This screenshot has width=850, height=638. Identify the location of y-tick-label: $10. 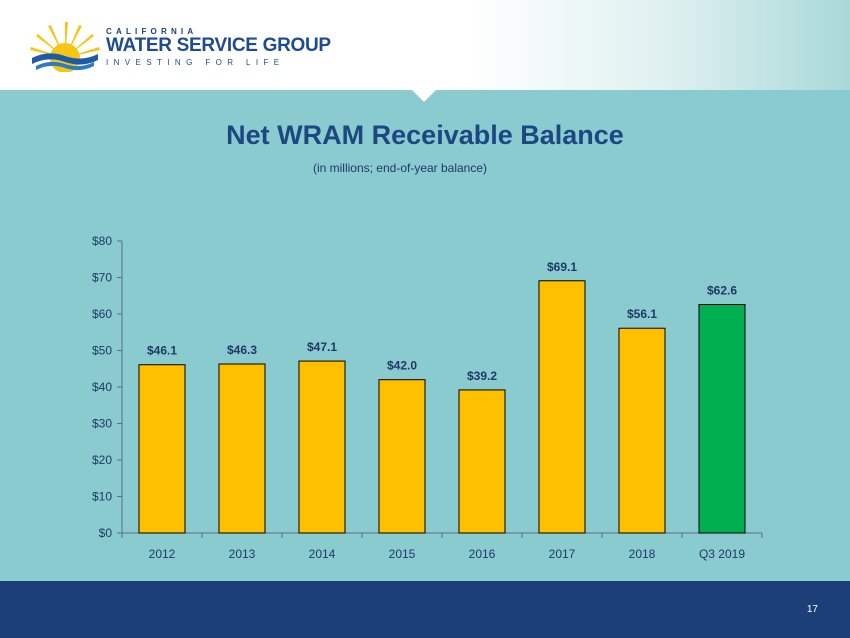
(102, 497).